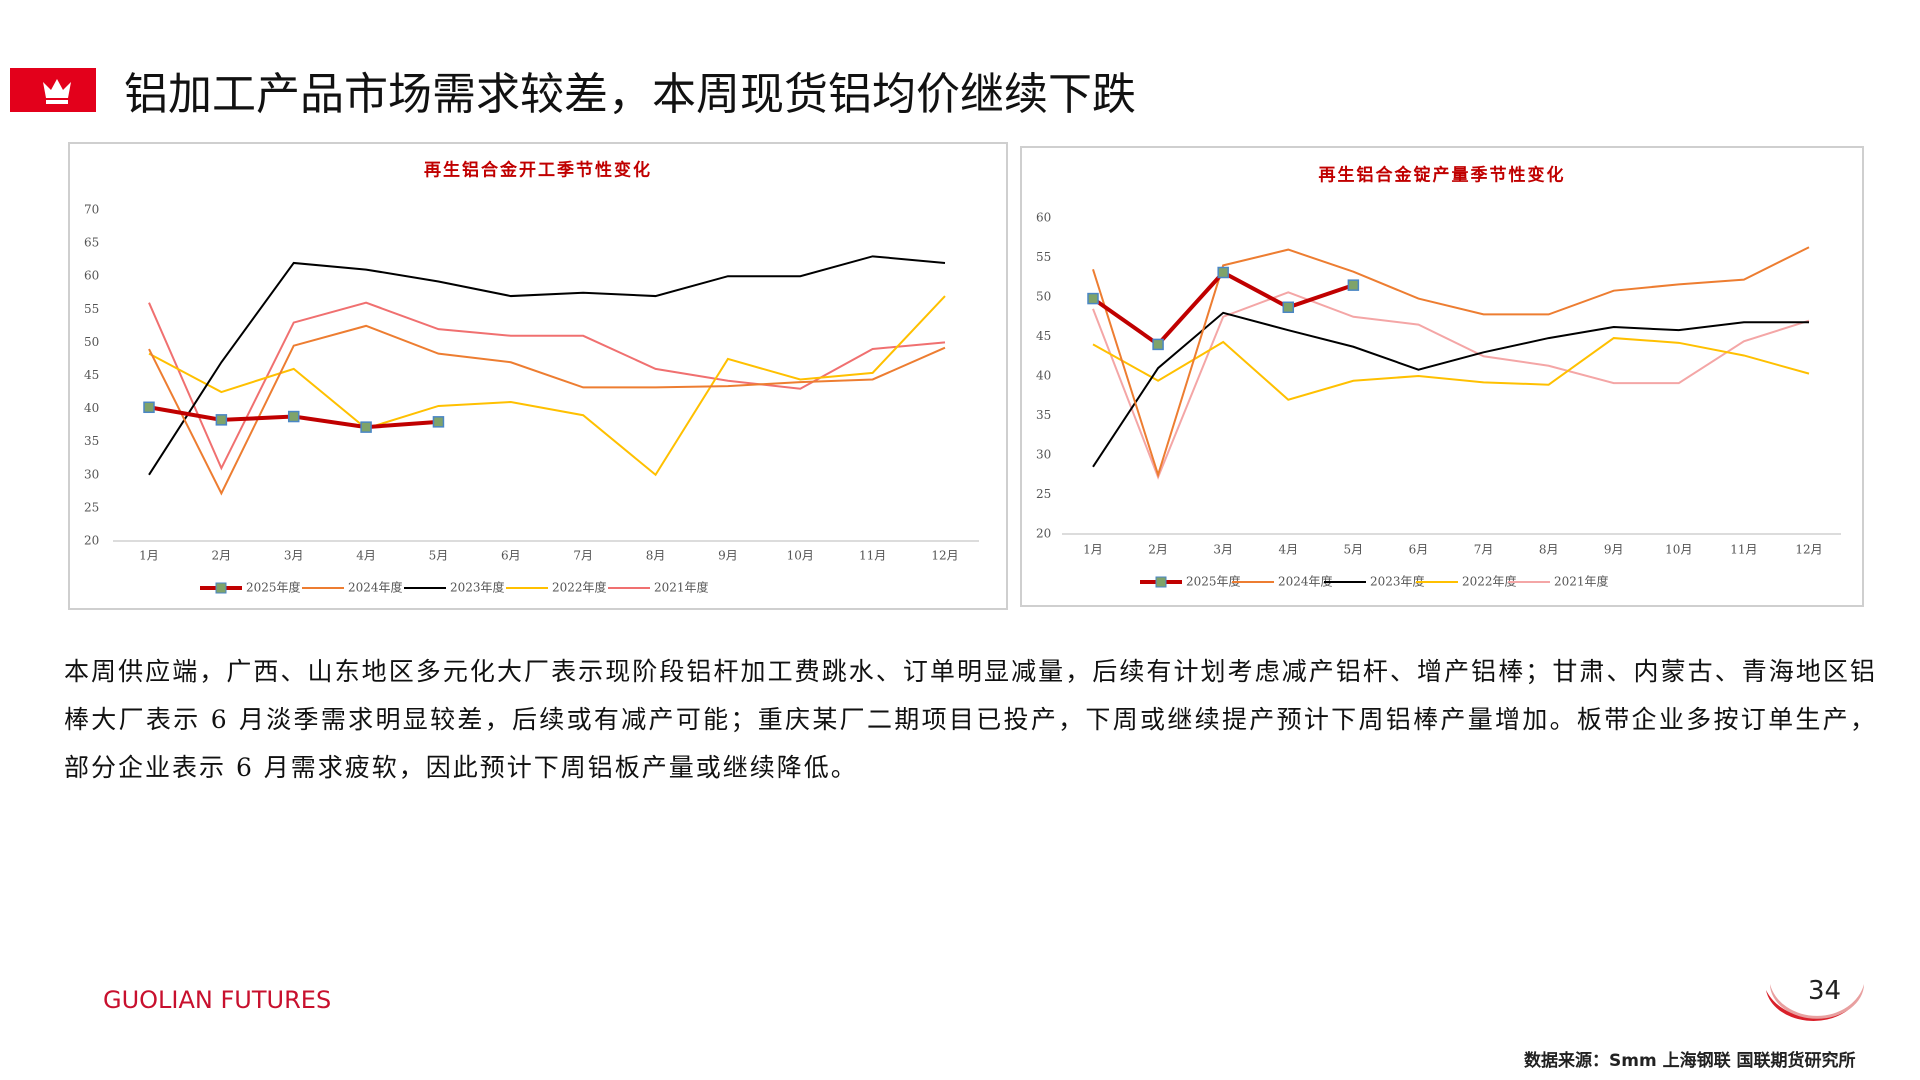  What do you see at coordinates (217, 1000) in the screenshot?
I see `brand: GUOLIAN FUTURES` at bounding box center [217, 1000].